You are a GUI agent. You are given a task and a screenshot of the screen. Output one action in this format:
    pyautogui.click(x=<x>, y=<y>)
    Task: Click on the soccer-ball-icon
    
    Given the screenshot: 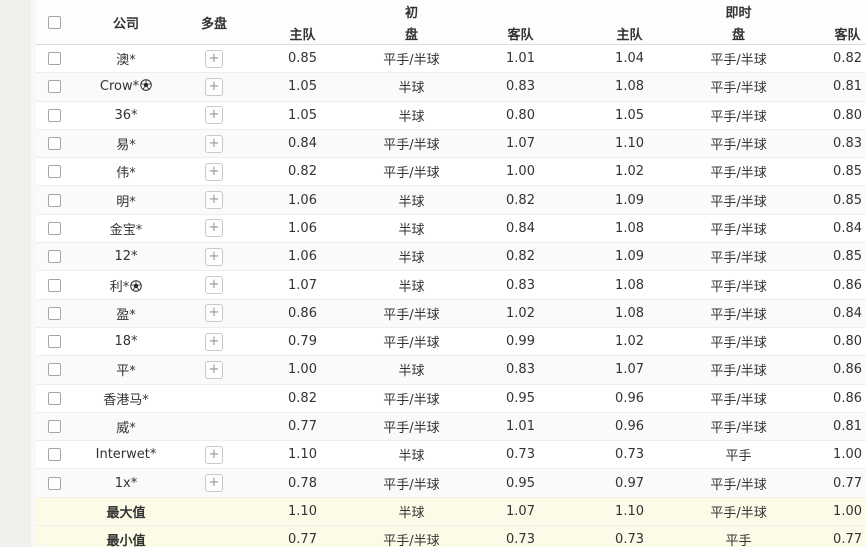 What is the action you would take?
    pyautogui.click(x=146, y=85)
    